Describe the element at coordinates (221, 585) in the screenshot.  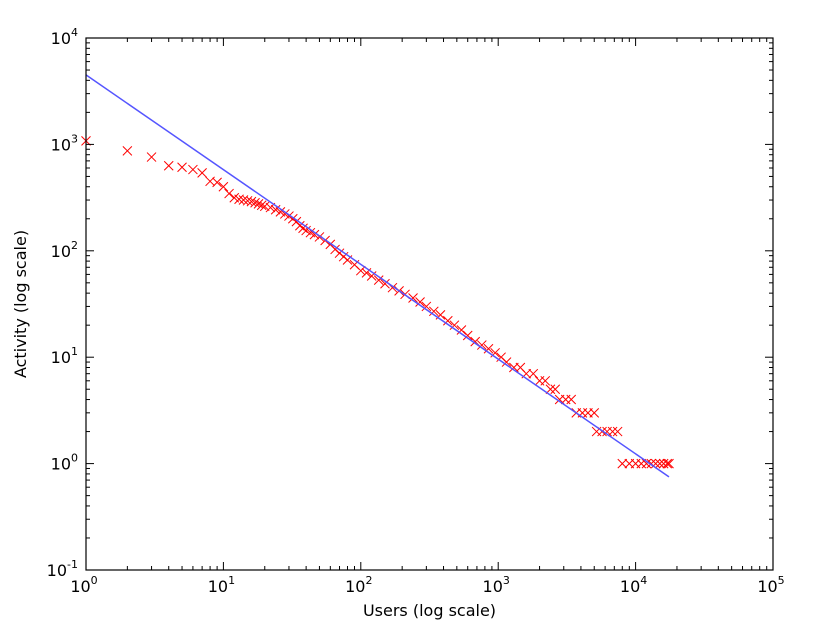
I see `x-tick-label-1: 10¹` at that location.